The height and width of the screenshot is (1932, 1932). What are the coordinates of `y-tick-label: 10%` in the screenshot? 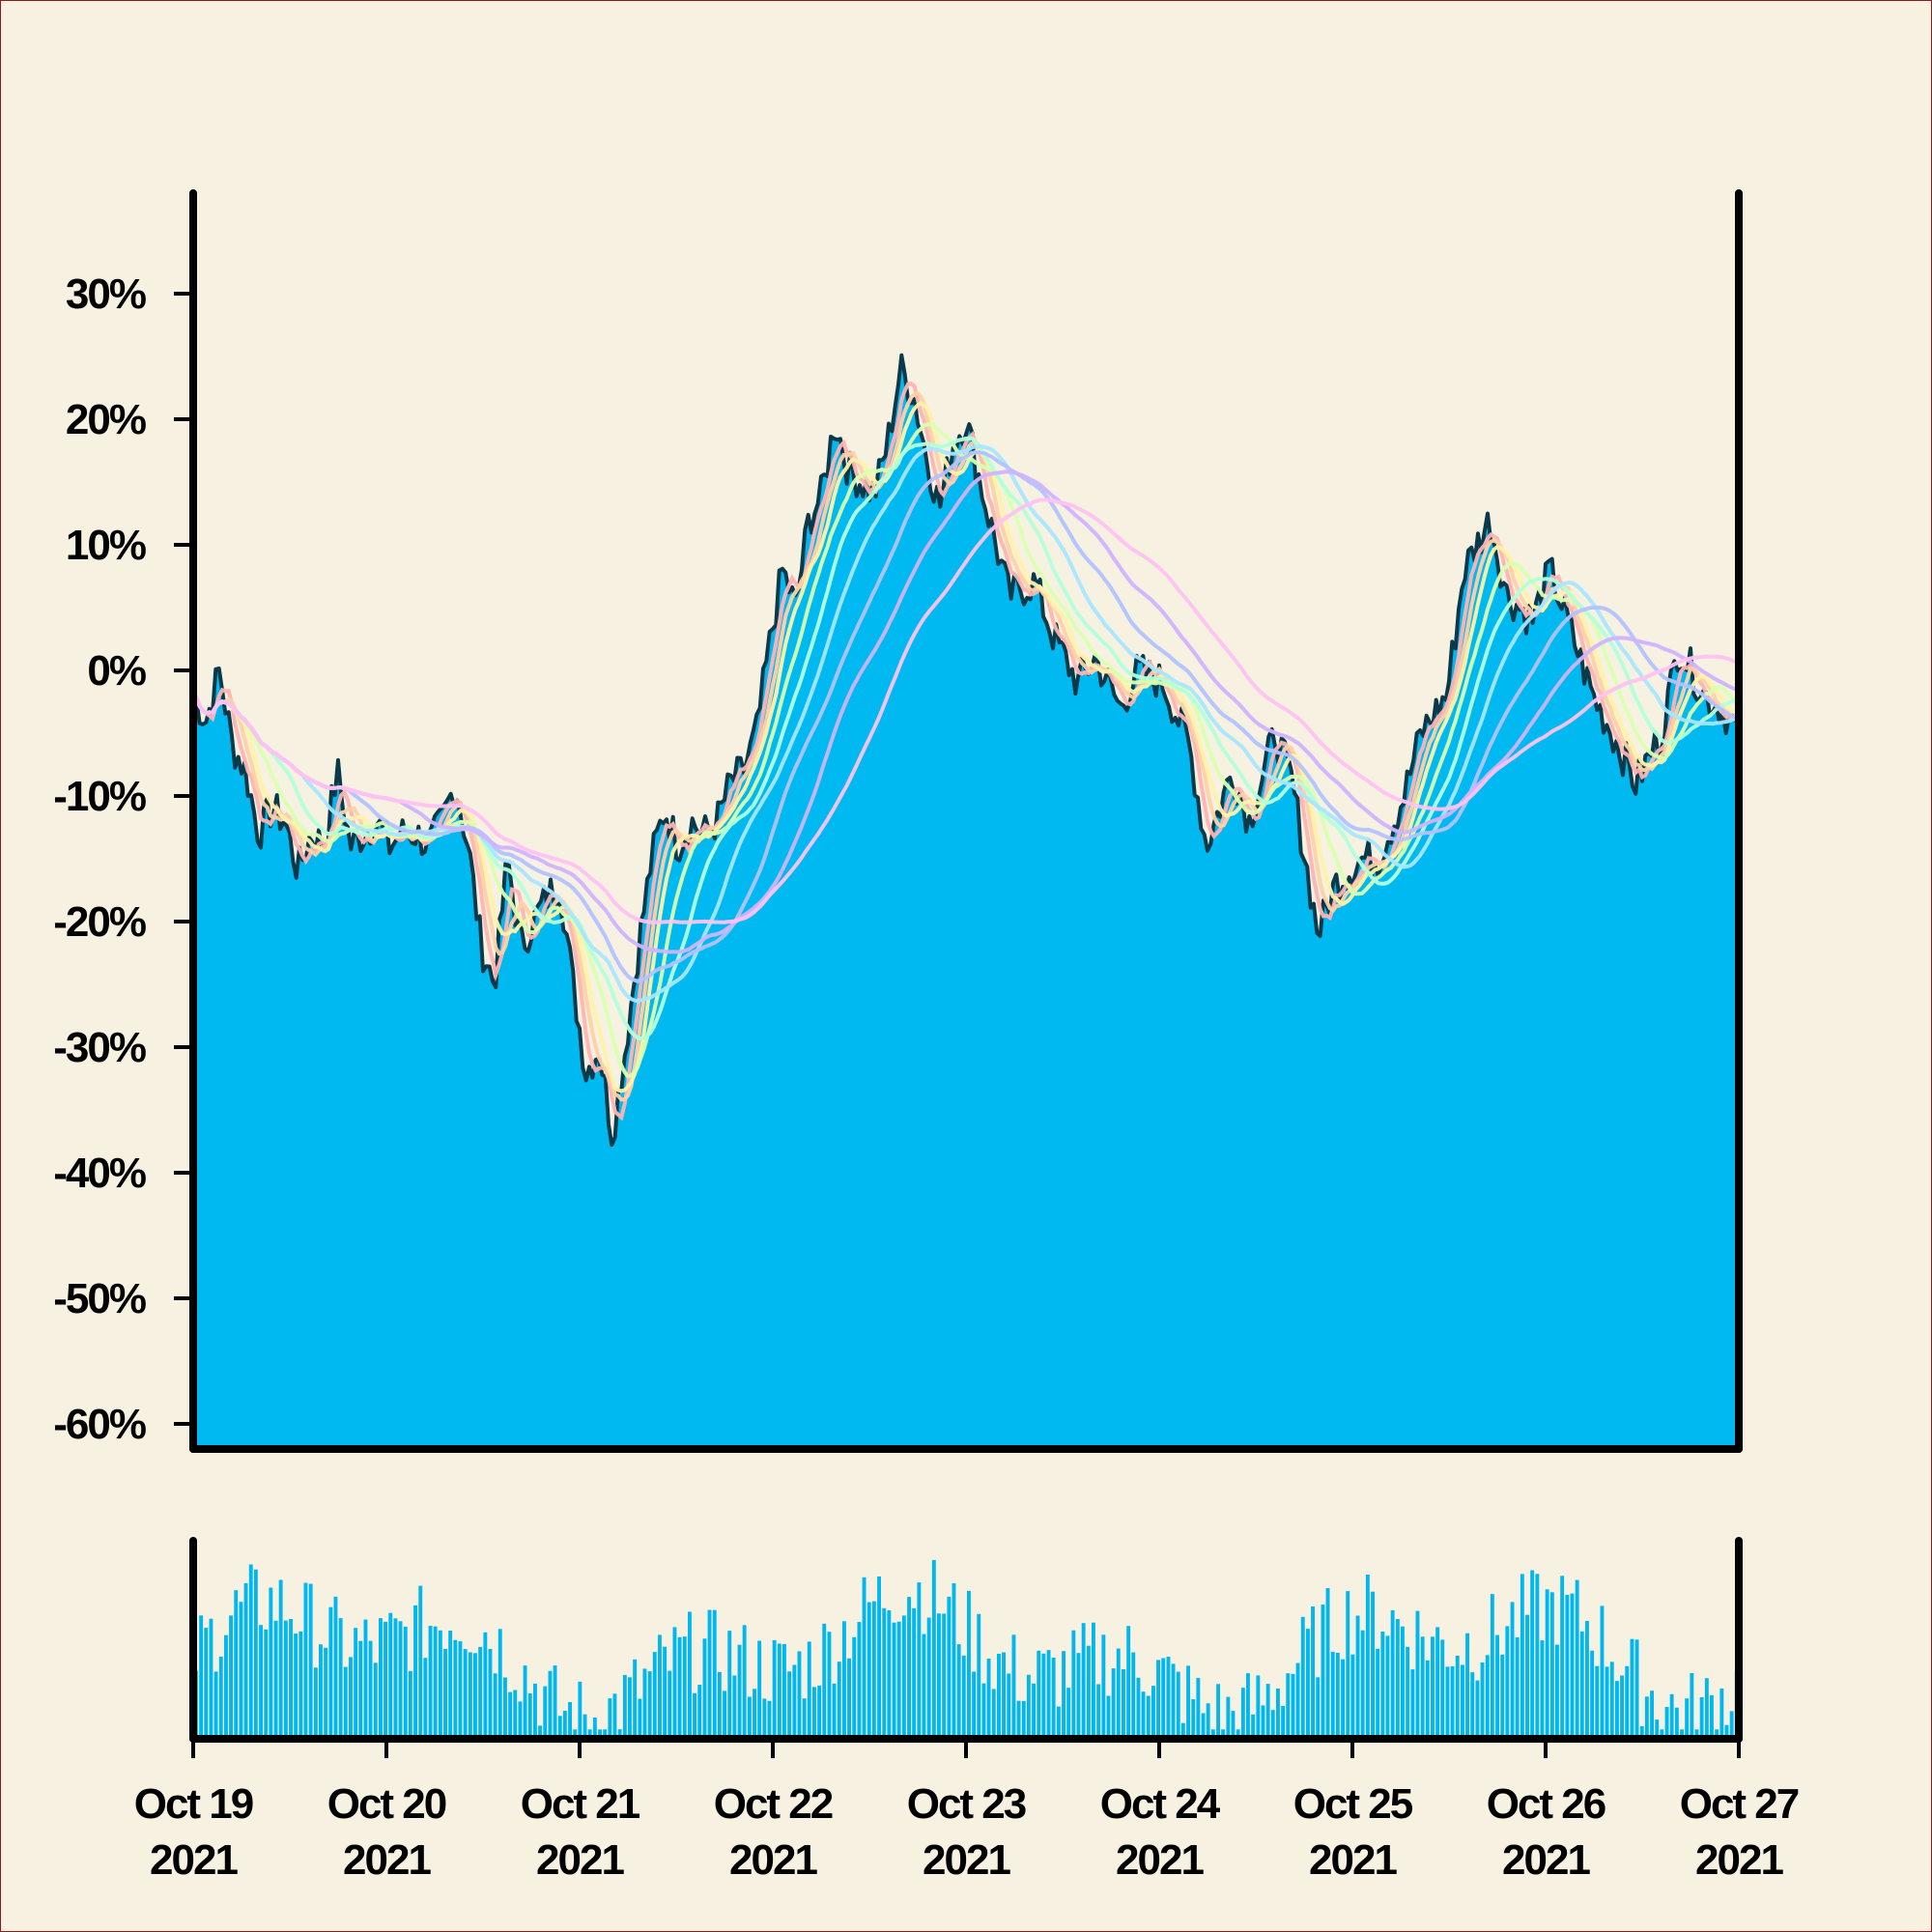 It's located at (106, 545).